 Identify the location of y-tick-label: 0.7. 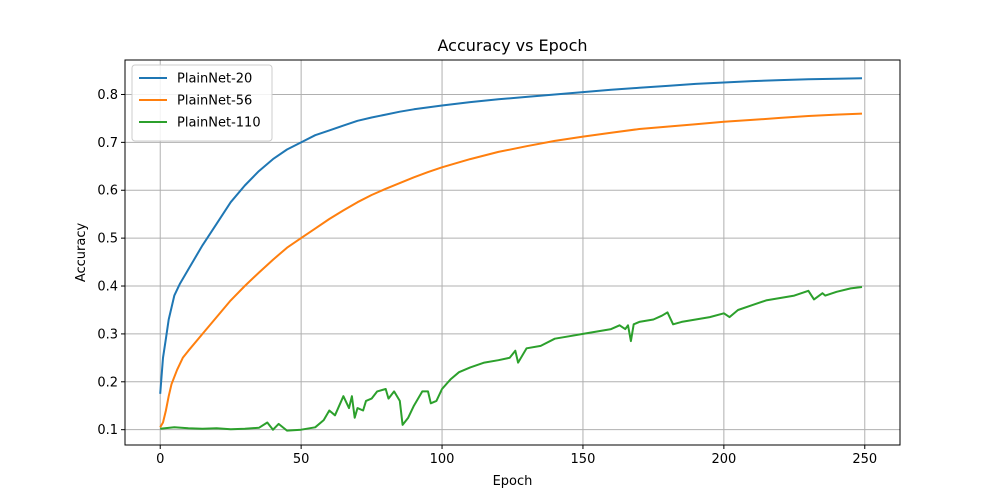
(107, 143).